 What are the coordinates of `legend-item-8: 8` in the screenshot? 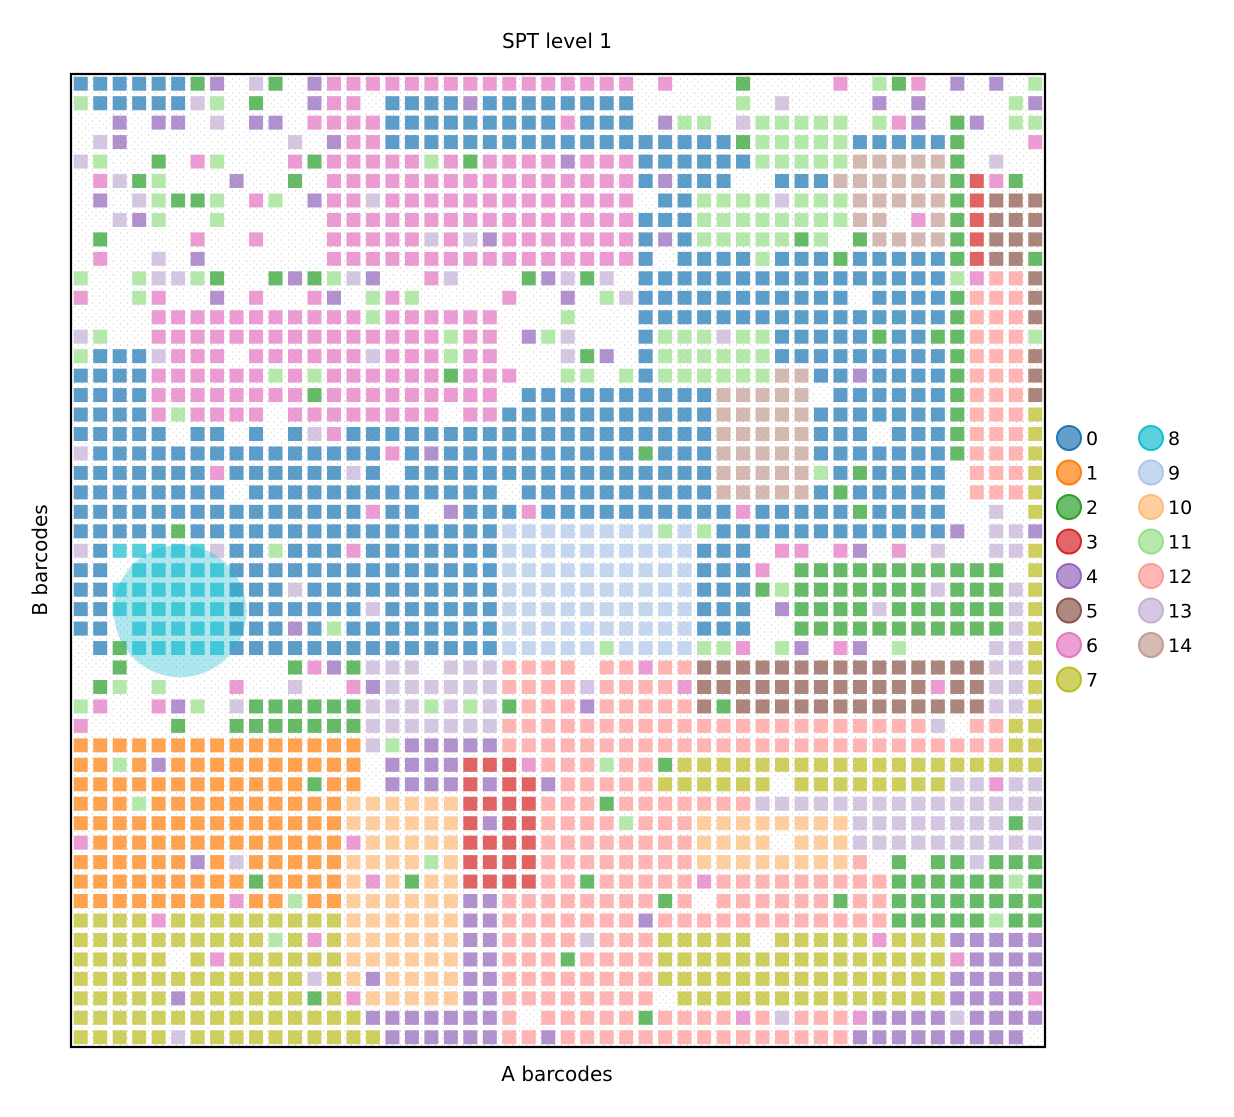 It's located at (1159, 438).